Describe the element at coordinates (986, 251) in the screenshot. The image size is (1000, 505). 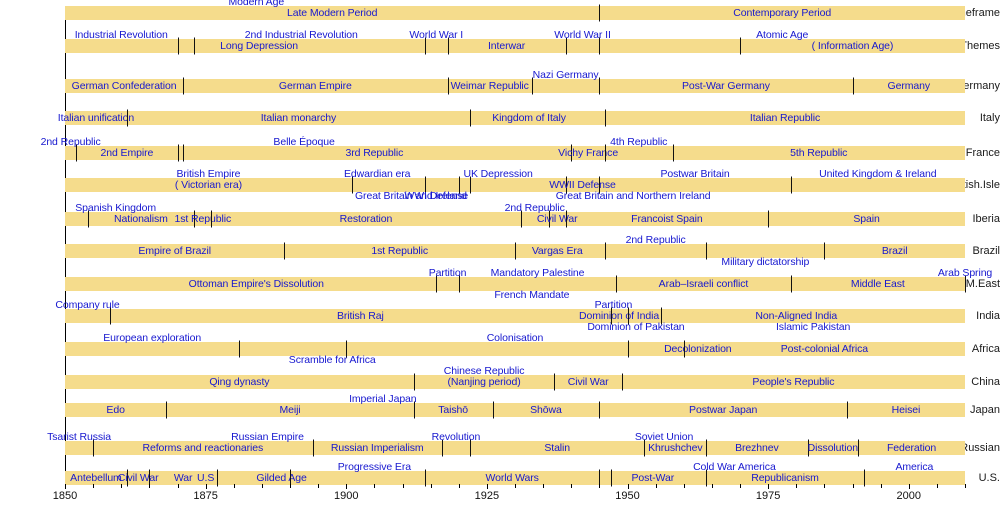
I see `row-label-brazil: Brazil` at that location.